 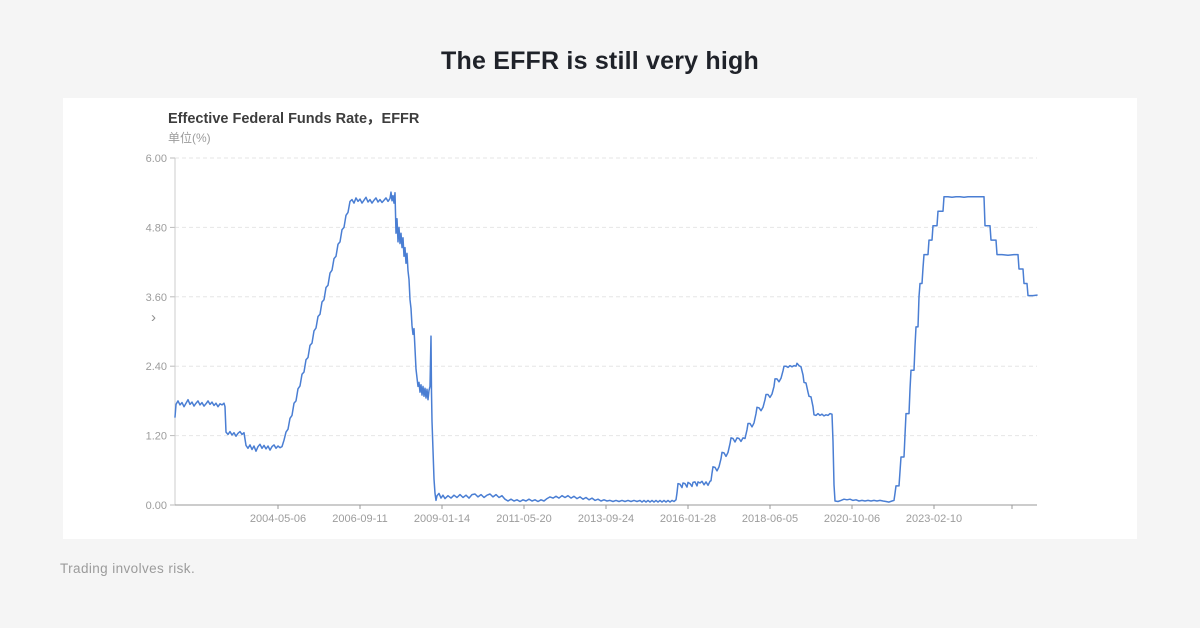 What do you see at coordinates (156, 159) in the screenshot?
I see `svg-text: 6.00` at bounding box center [156, 159].